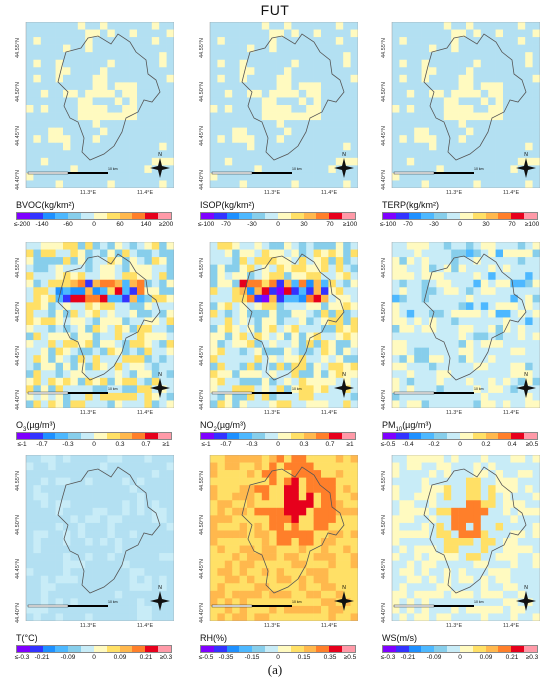  What do you see at coordinates (94, 436) in the screenshot?
I see `colorbar` at bounding box center [94, 436].